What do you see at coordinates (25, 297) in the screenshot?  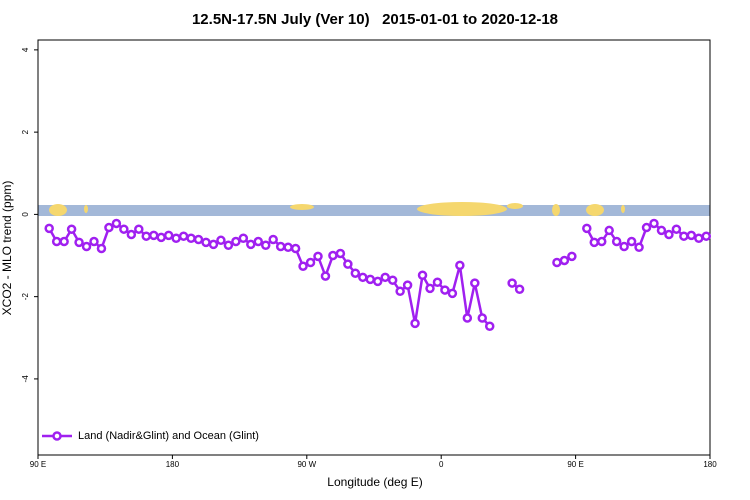 I see `y-tick-label: -2` at bounding box center [25, 297].